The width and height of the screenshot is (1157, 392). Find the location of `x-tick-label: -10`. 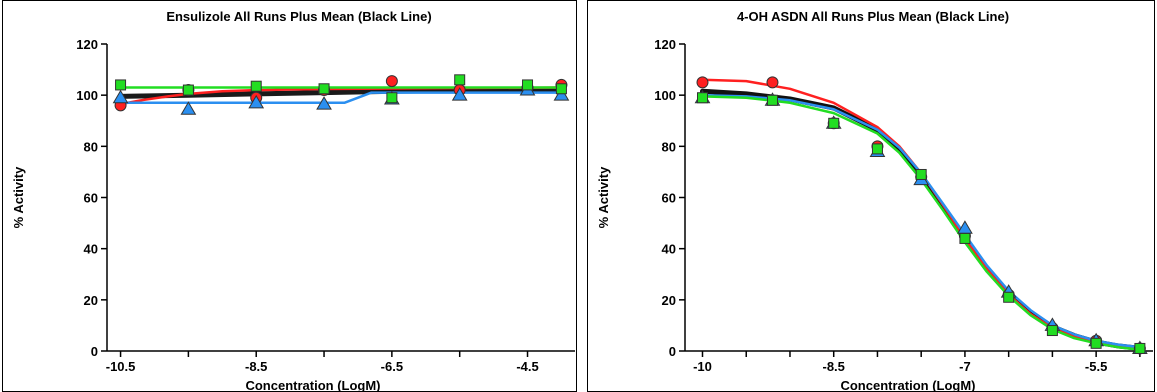

x-tick-label: -10 is located at coordinates (702, 366).